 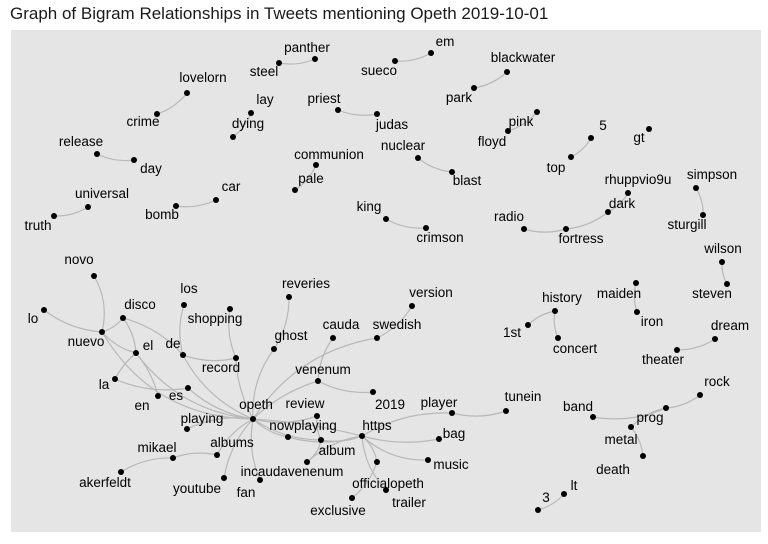 I want to click on node-floyd, so click(x=508, y=131).